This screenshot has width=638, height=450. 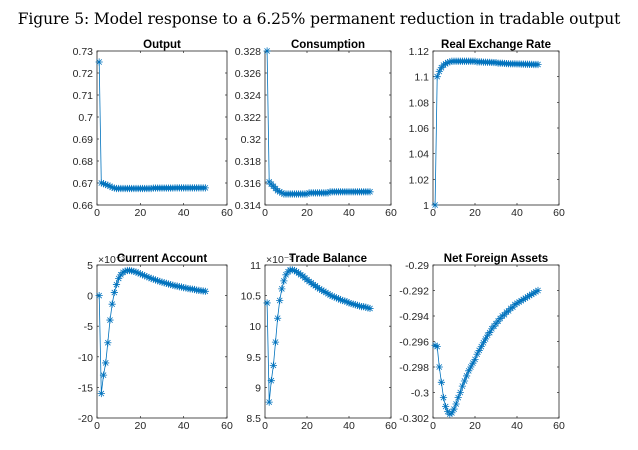 What do you see at coordinates (258, 388) in the screenshot?
I see `y-tick-label: 9` at bounding box center [258, 388].